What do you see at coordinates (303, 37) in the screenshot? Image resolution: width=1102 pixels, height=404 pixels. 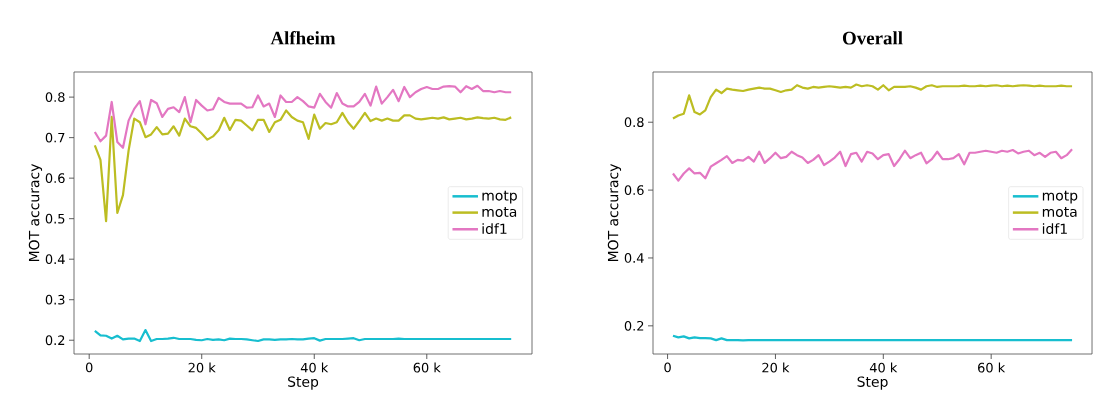 I see `chart-title: Alfheim` at bounding box center [303, 37].